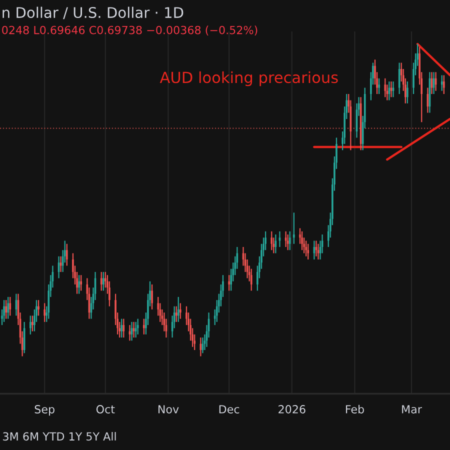  What do you see at coordinates (105, 409) in the screenshot?
I see `x-tick-label: Oct` at bounding box center [105, 409].